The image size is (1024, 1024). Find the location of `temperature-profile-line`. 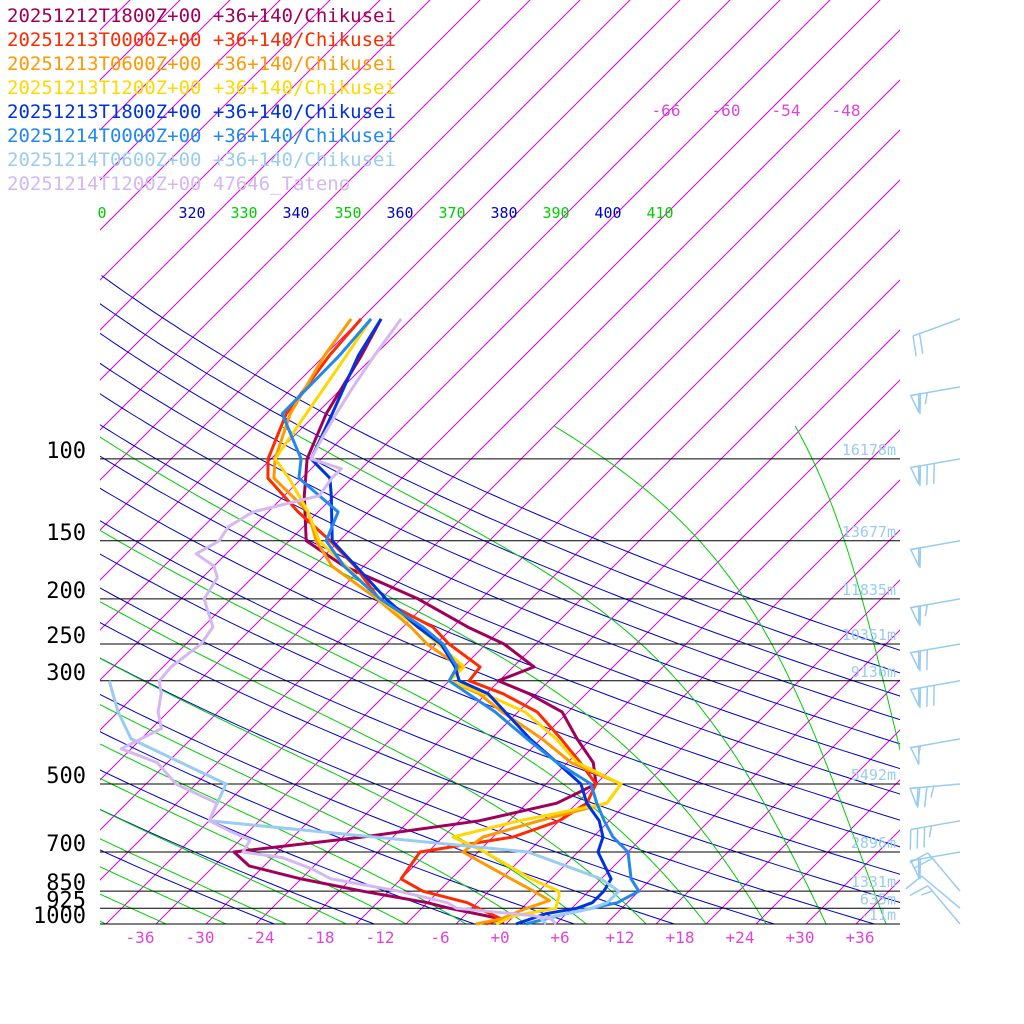

temperature-profile-line is located at coordinates (364, 803).